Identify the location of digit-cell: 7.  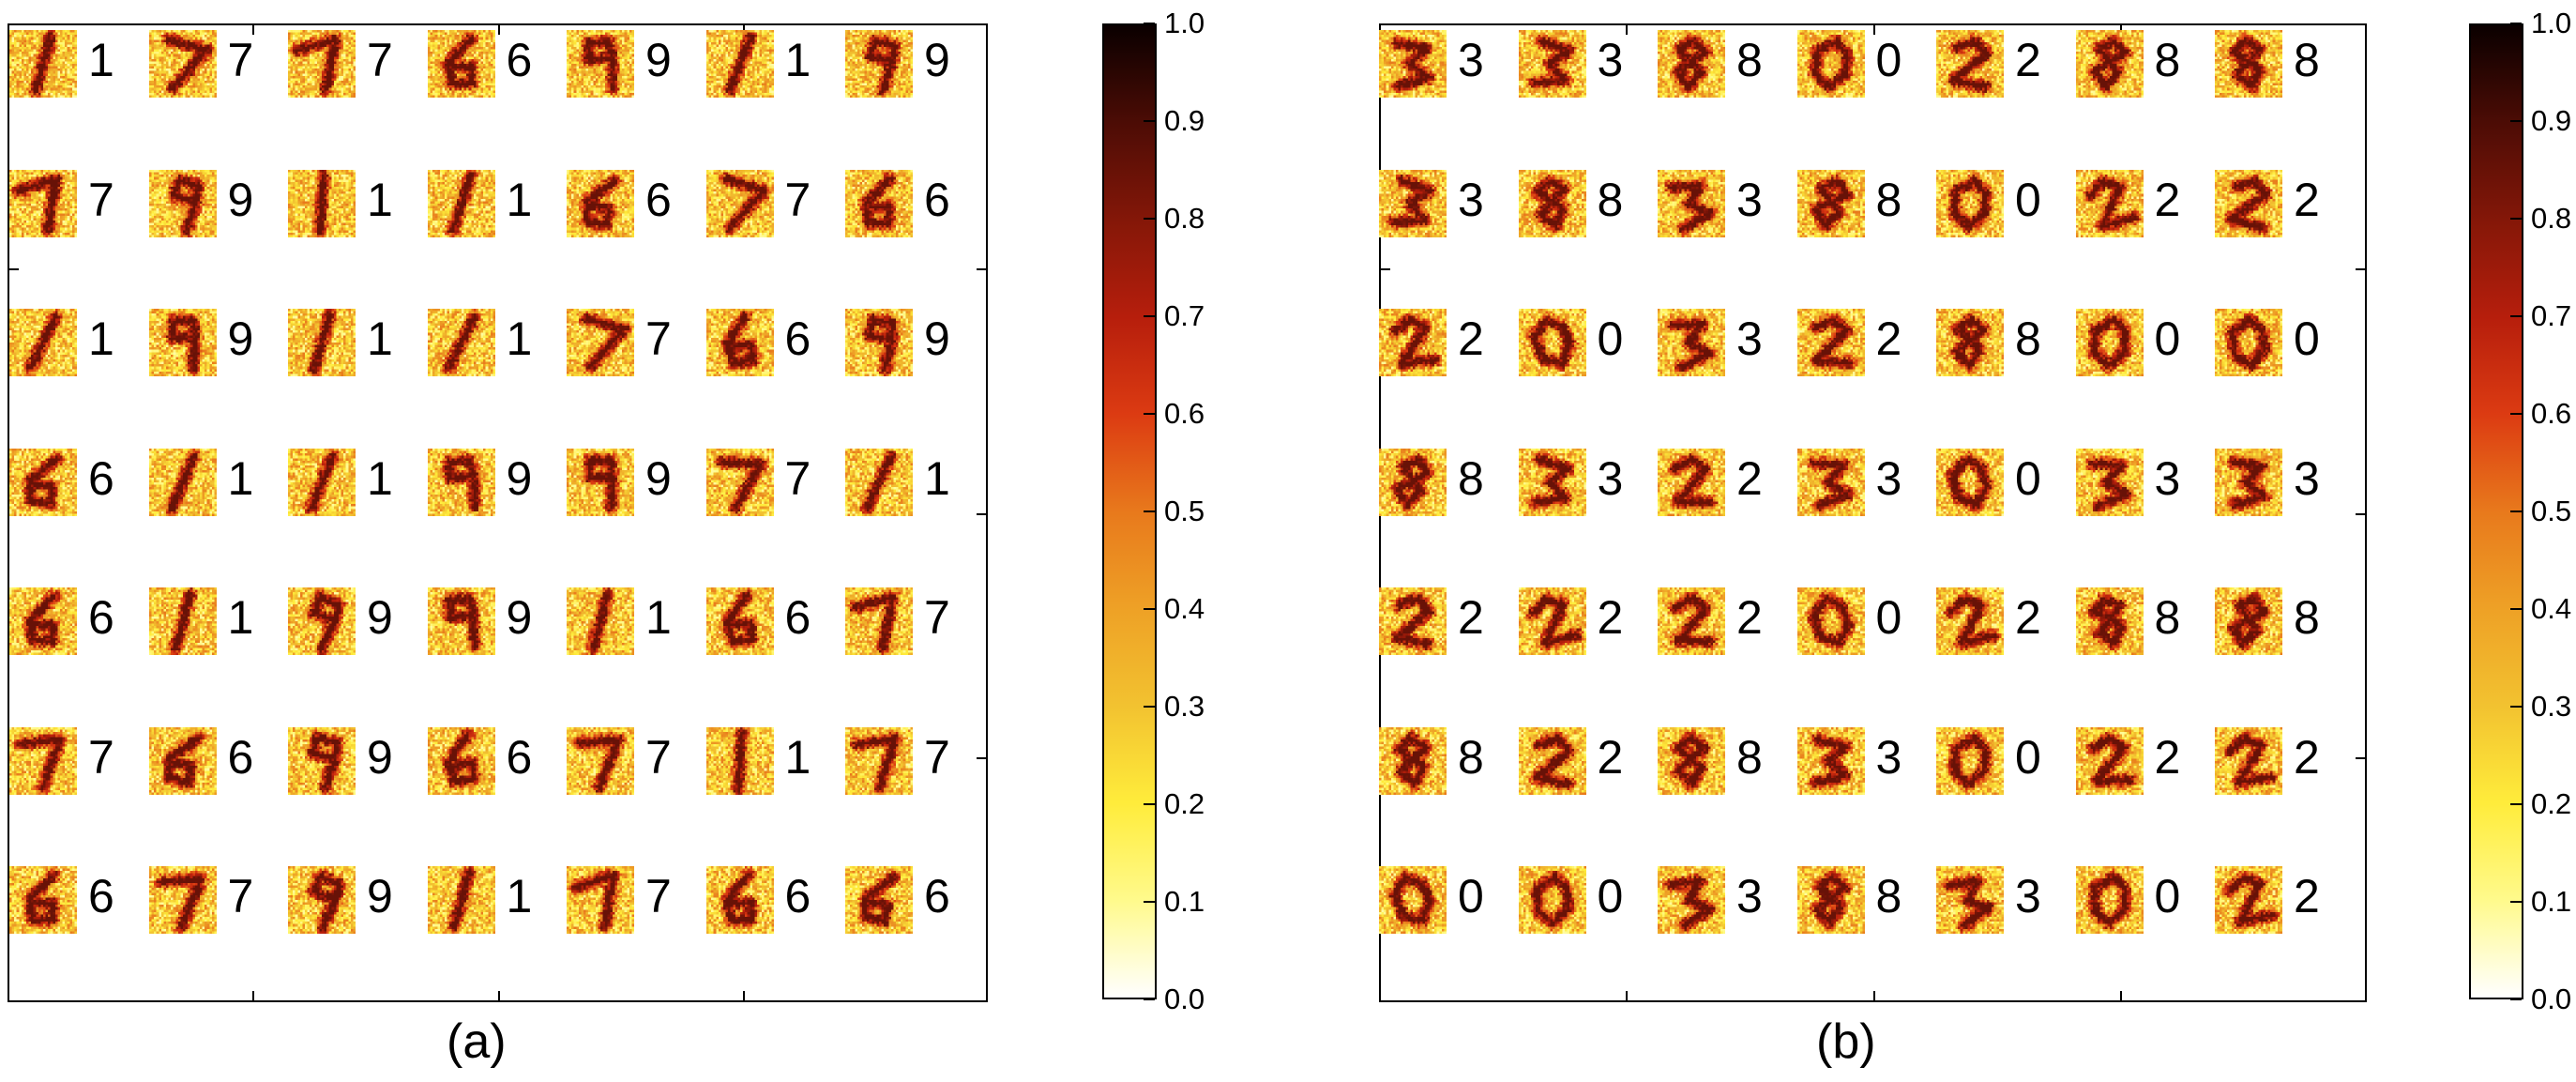
(216, 902).